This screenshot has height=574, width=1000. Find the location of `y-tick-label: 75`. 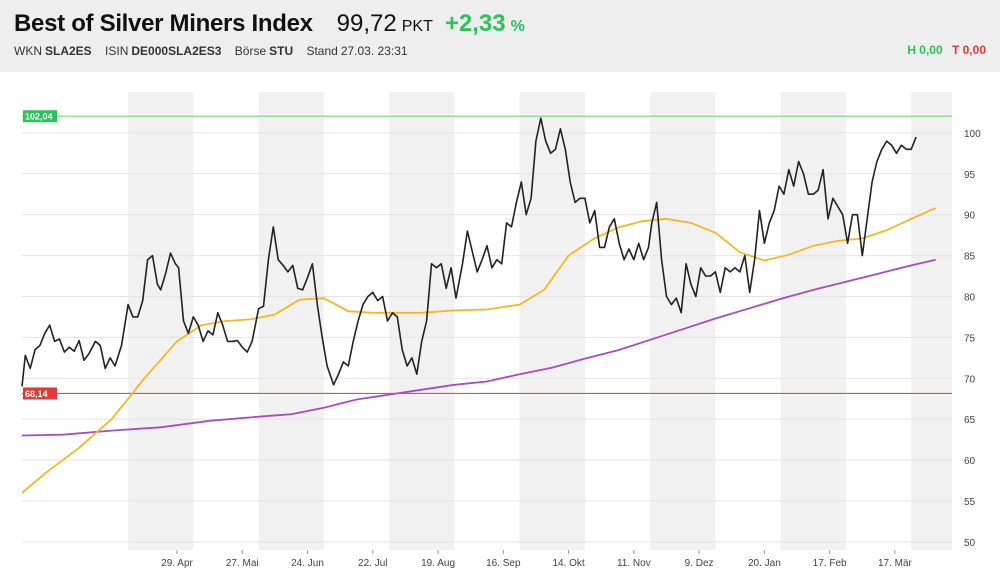

y-tick-label: 75 is located at coordinates (970, 338).